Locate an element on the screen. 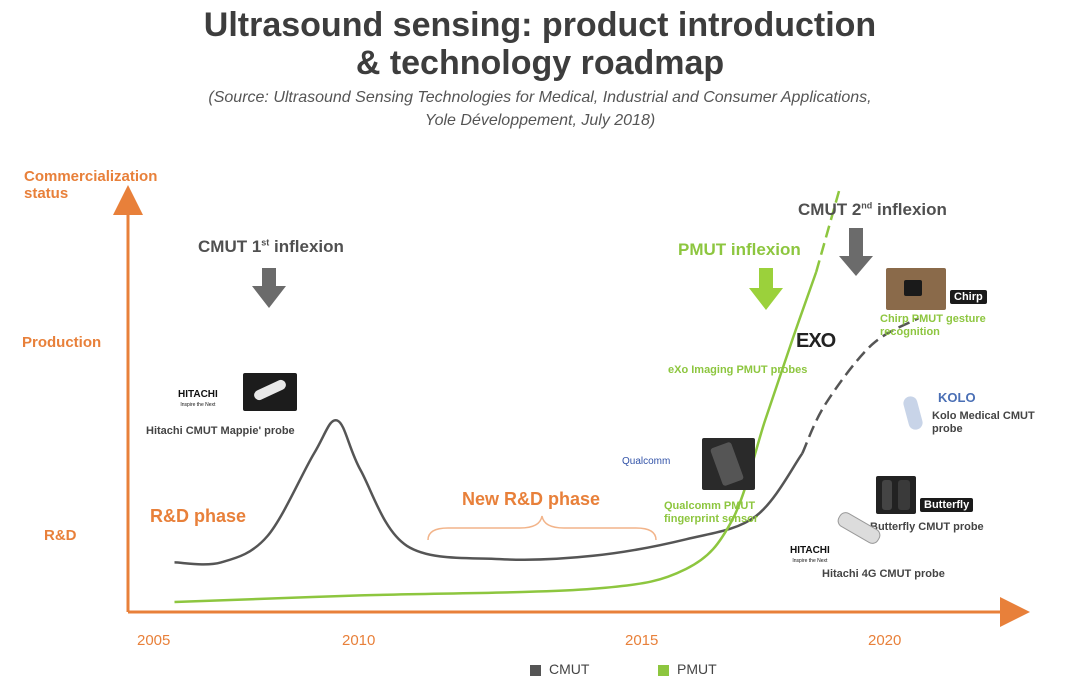 The image size is (1080, 692). legend-cmut-swatch is located at coordinates (535, 670).